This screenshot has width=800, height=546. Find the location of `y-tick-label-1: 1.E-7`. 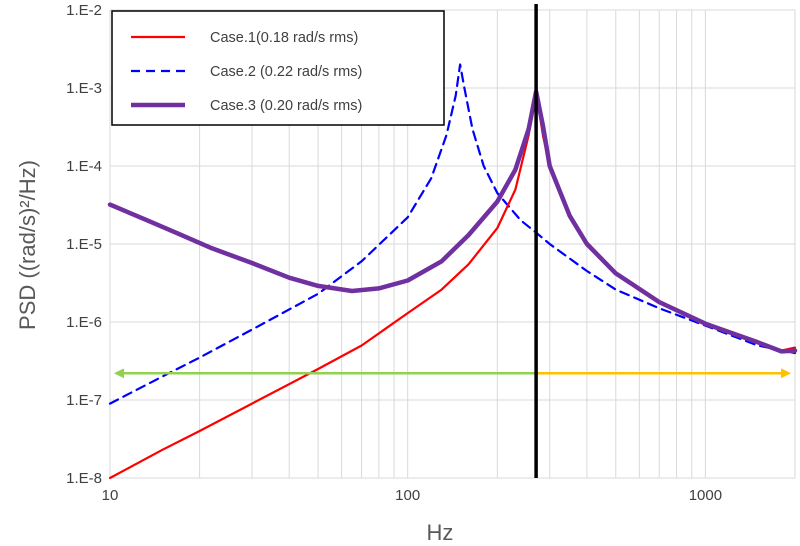

y-tick-label-1: 1.E-7 is located at coordinates (84, 400).